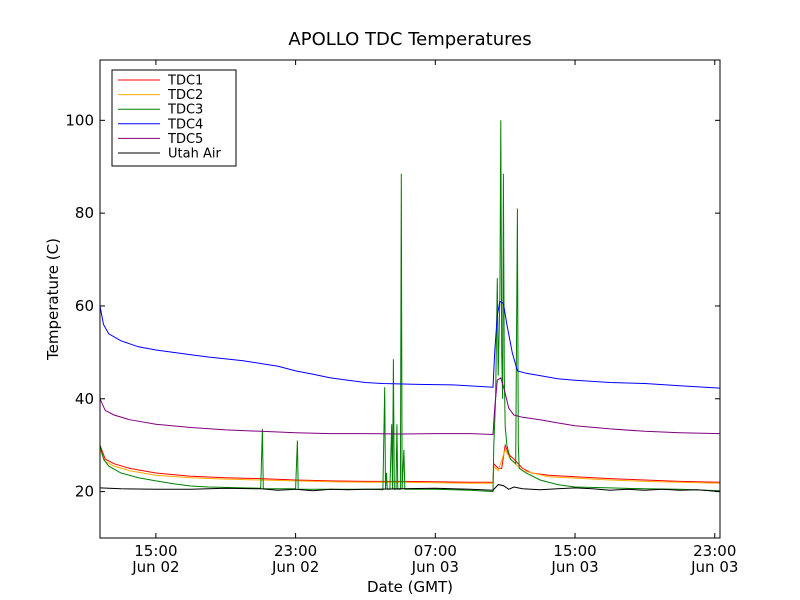 The height and width of the screenshot is (600, 800). Describe the element at coordinates (410, 587) in the screenshot. I see `x-axis-label: Date (GMT)` at that location.